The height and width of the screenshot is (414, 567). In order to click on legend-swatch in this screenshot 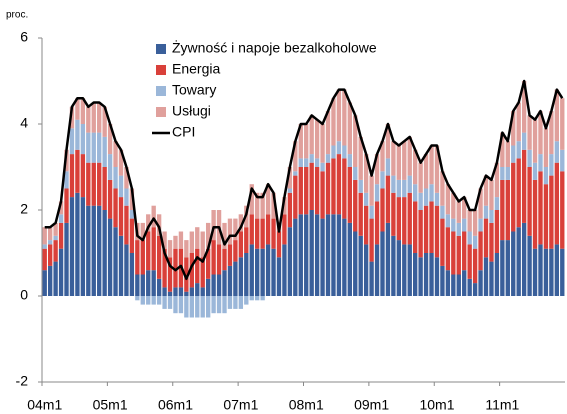, I will do `click(161, 49)`.